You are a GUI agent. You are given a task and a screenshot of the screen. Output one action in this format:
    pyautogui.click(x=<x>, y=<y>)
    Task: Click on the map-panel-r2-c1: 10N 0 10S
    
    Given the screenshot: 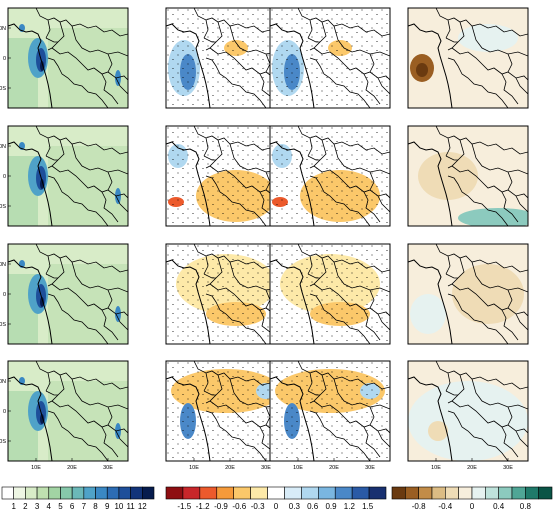 What is the action you would take?
    pyautogui.click(x=64, y=176)
    